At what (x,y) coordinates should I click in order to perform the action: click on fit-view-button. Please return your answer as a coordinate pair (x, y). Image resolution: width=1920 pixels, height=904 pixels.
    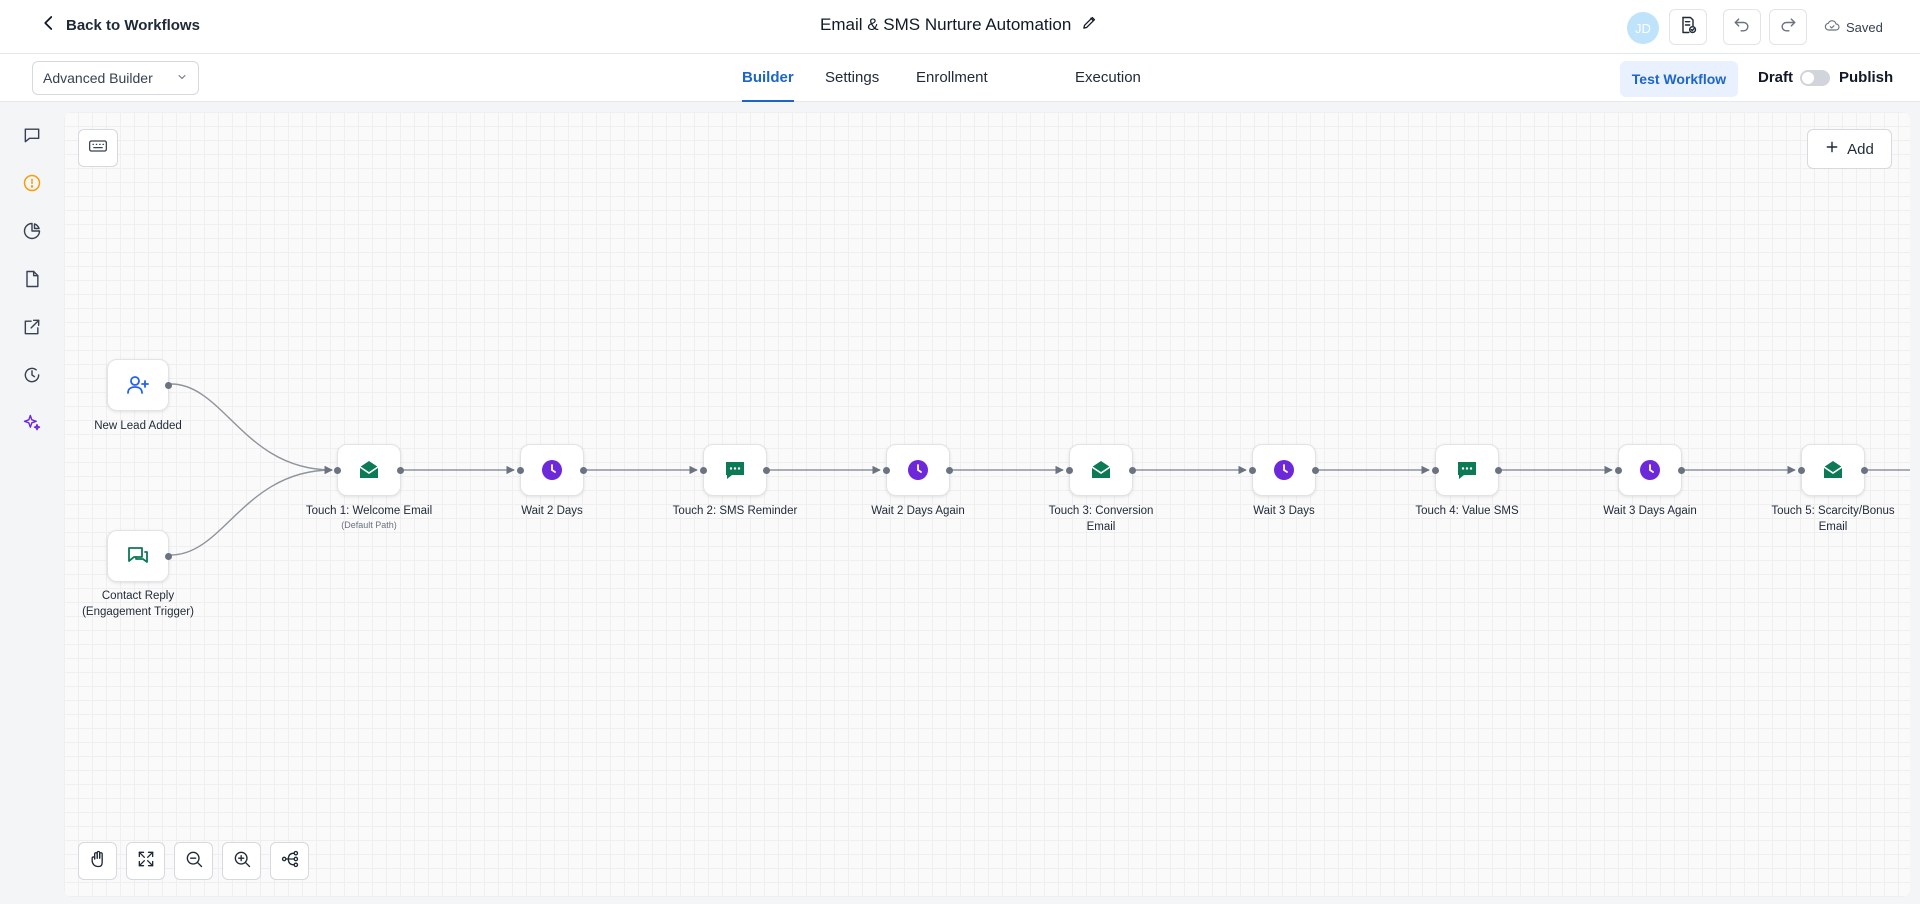
    Looking at the image, I should click on (145, 861).